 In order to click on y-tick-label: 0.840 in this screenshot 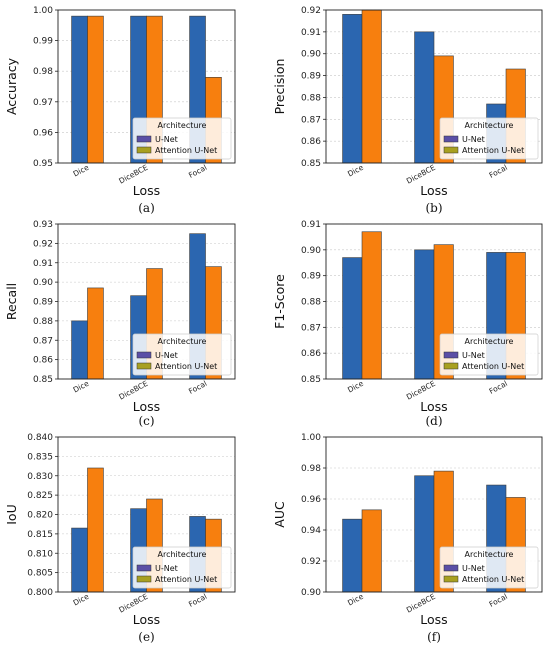, I will do `click(40, 438)`.